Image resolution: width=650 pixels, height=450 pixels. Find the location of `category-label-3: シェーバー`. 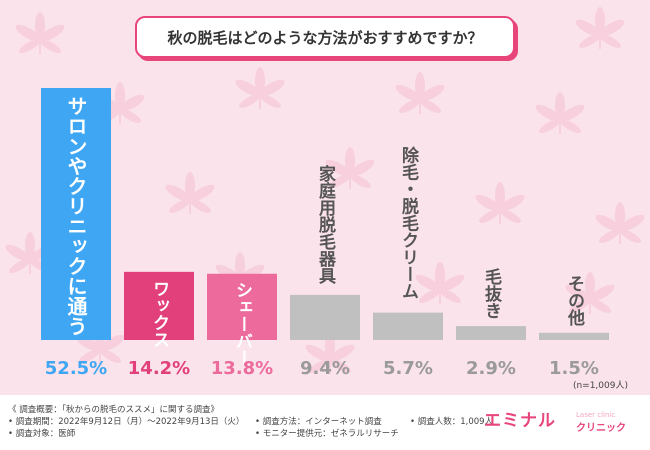

category-label-3: シェーバー is located at coordinates (242, 324).